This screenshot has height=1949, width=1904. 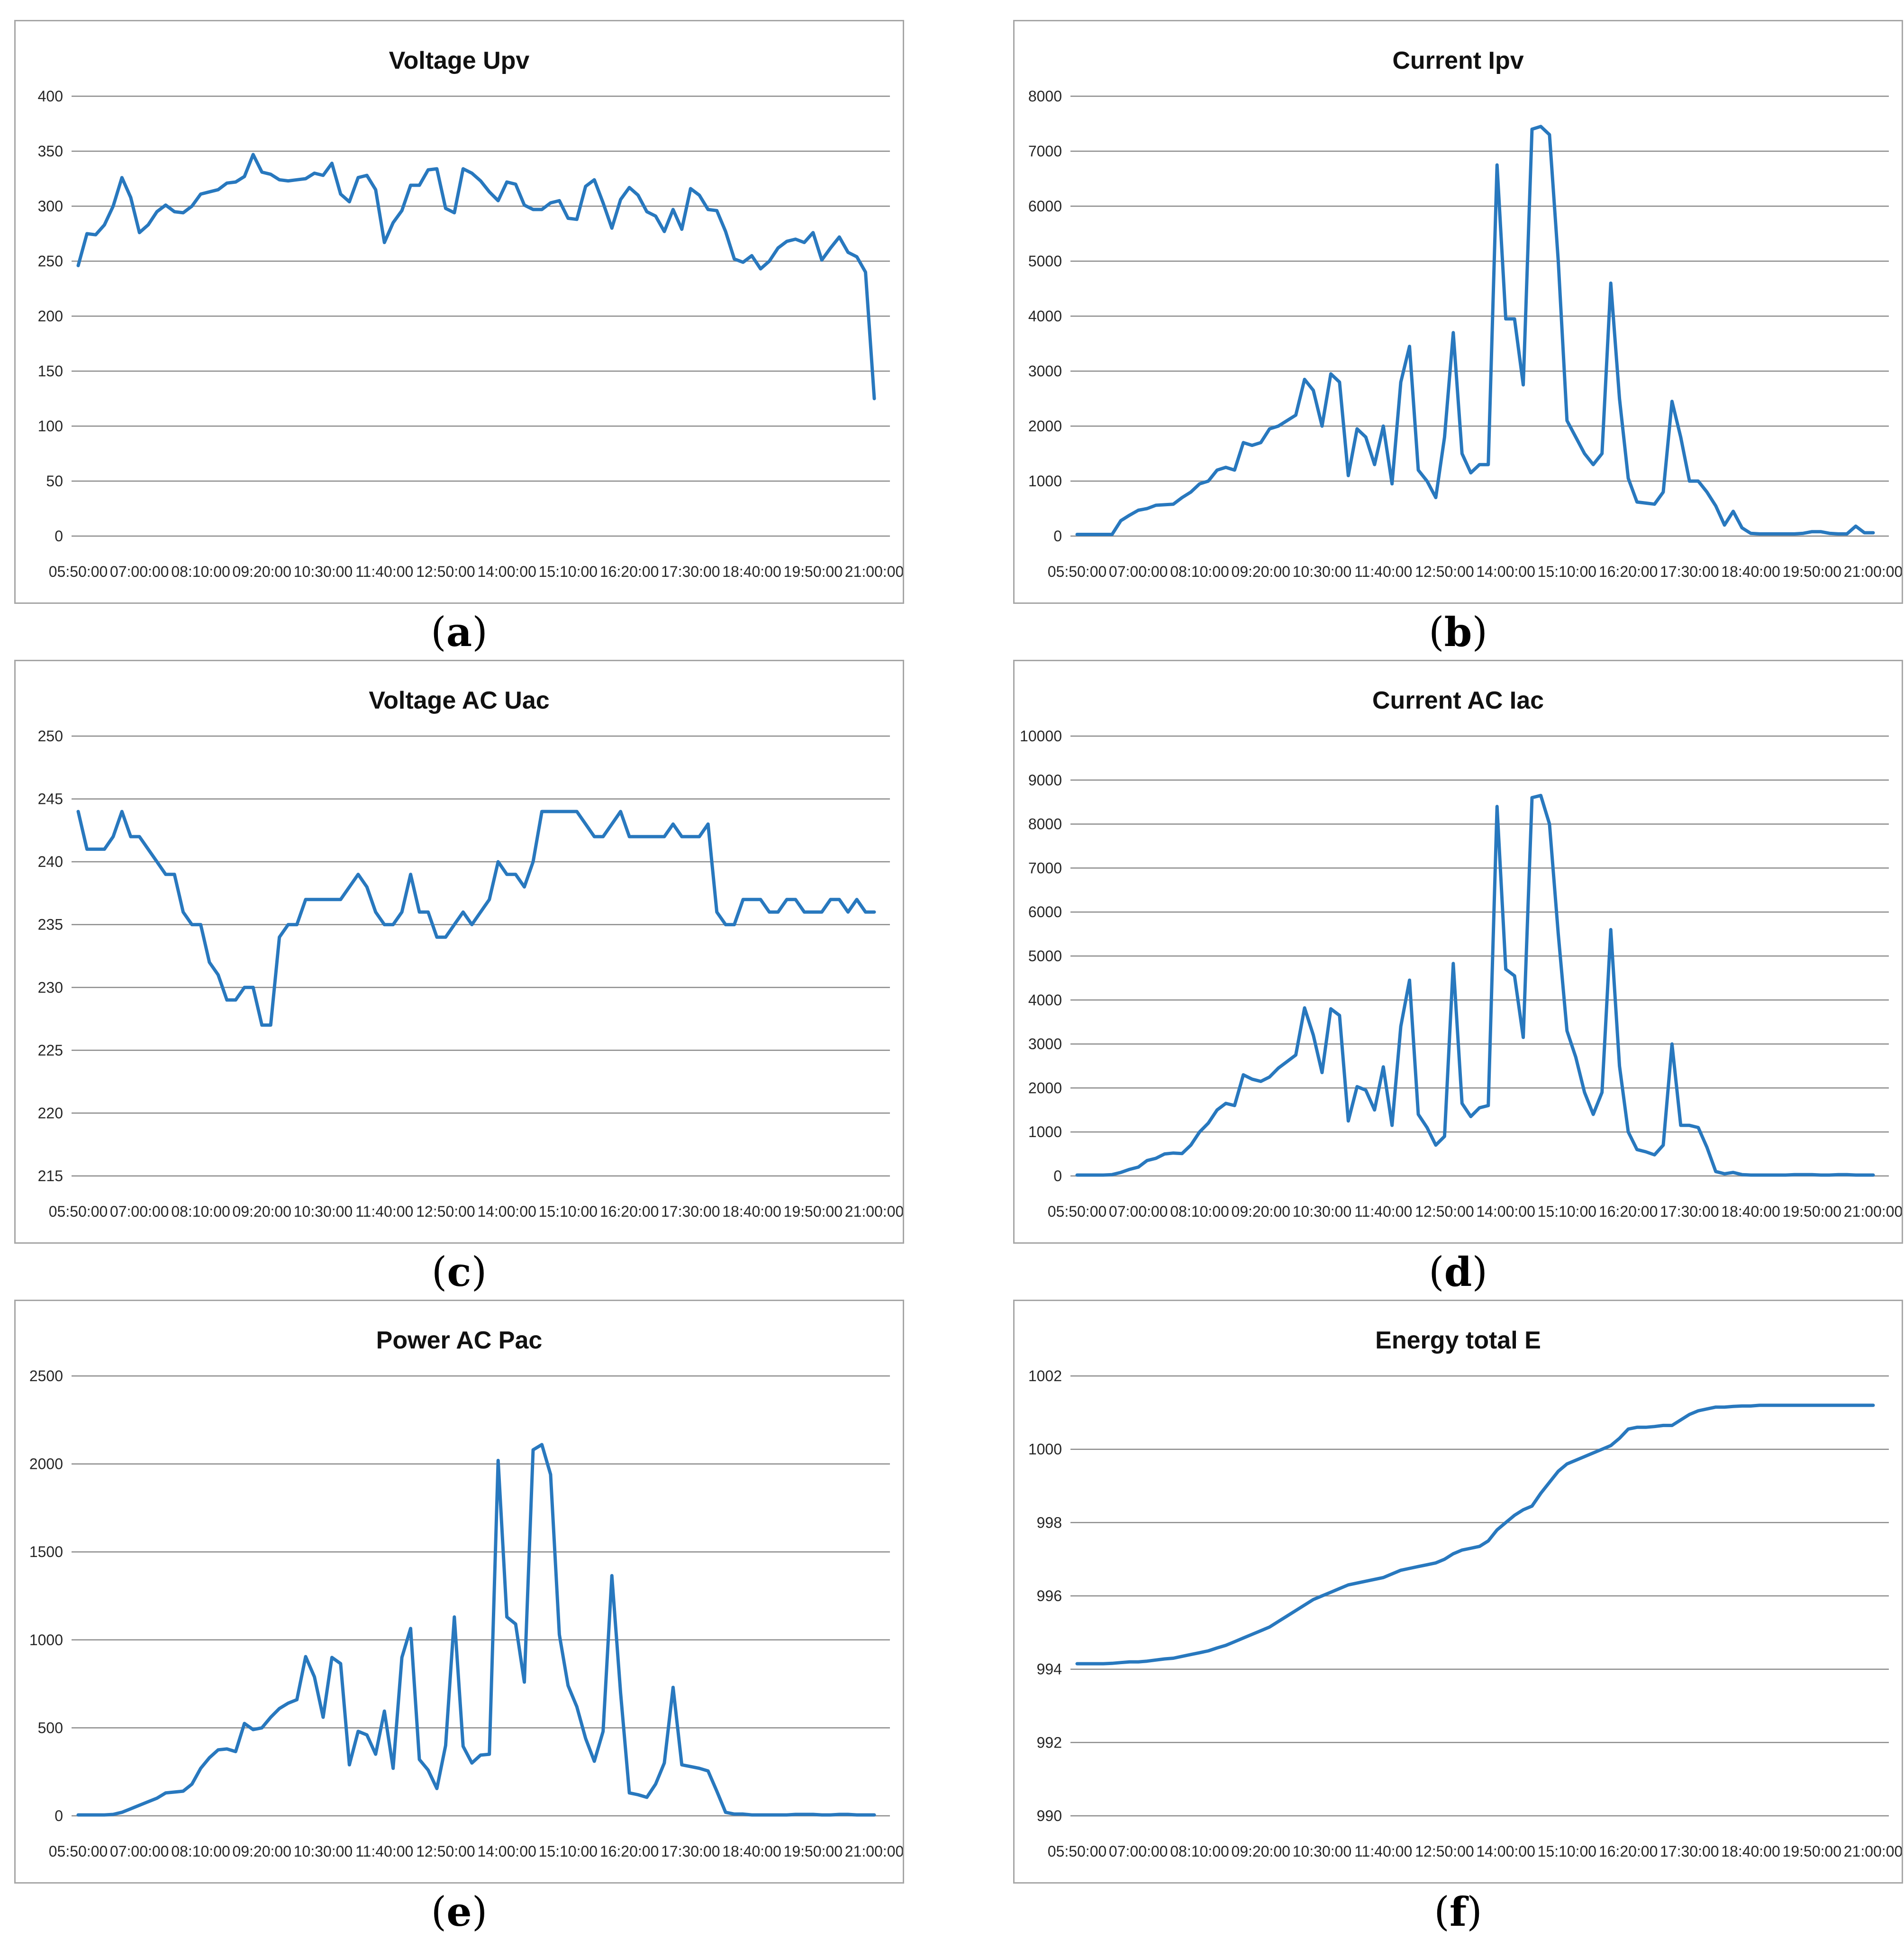 I want to click on chart-title: Current AC Iac, so click(x=1458, y=700).